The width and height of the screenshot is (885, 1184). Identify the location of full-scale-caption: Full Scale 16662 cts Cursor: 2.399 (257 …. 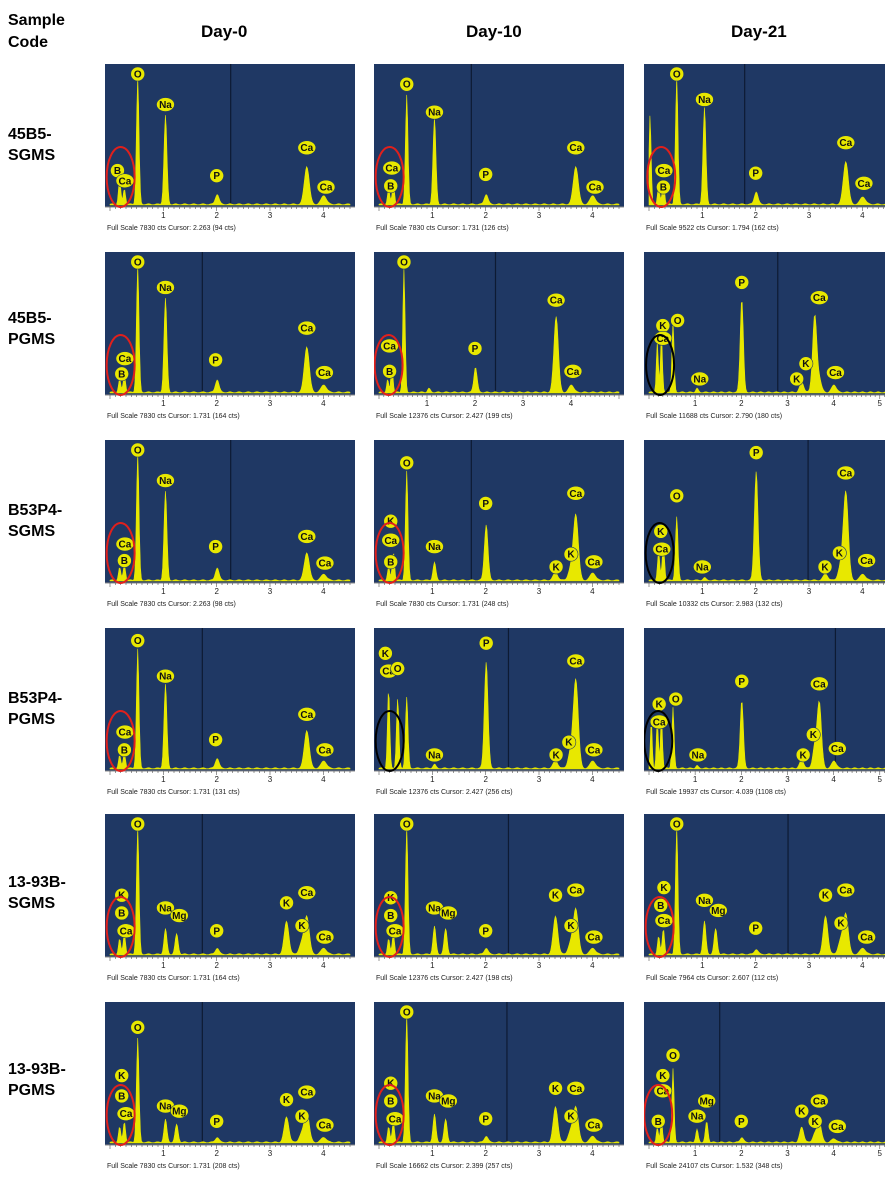
(444, 1166).